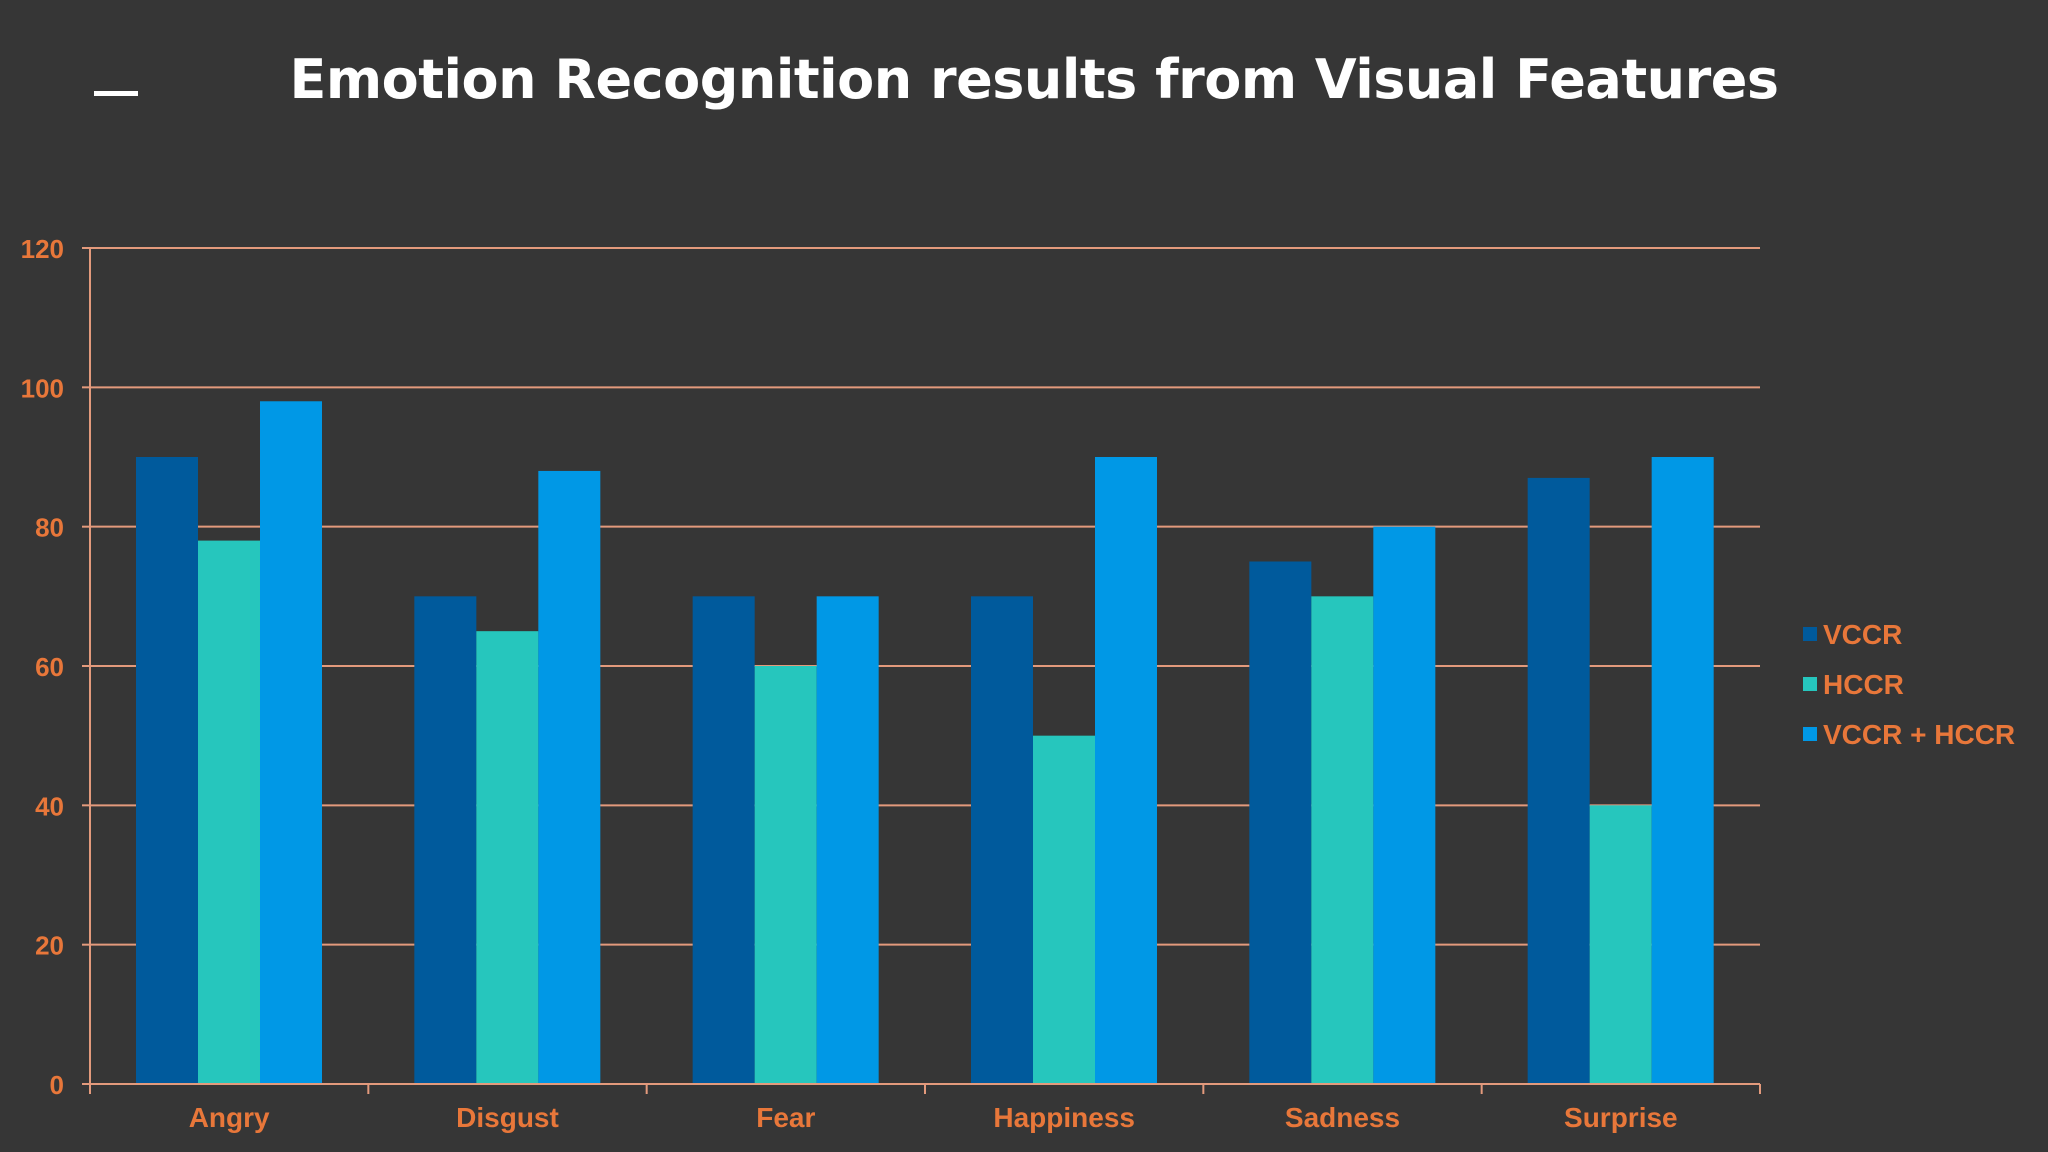 The height and width of the screenshot is (1152, 2048). I want to click on y-tick-label: 0, so click(57, 1085).